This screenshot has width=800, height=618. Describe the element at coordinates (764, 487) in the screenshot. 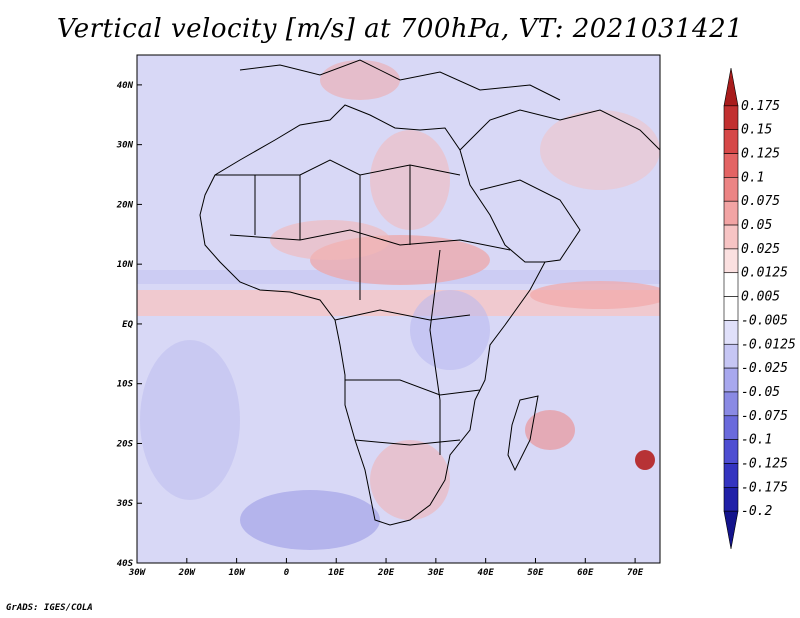

I see `colorbar-label: -0.175` at that location.